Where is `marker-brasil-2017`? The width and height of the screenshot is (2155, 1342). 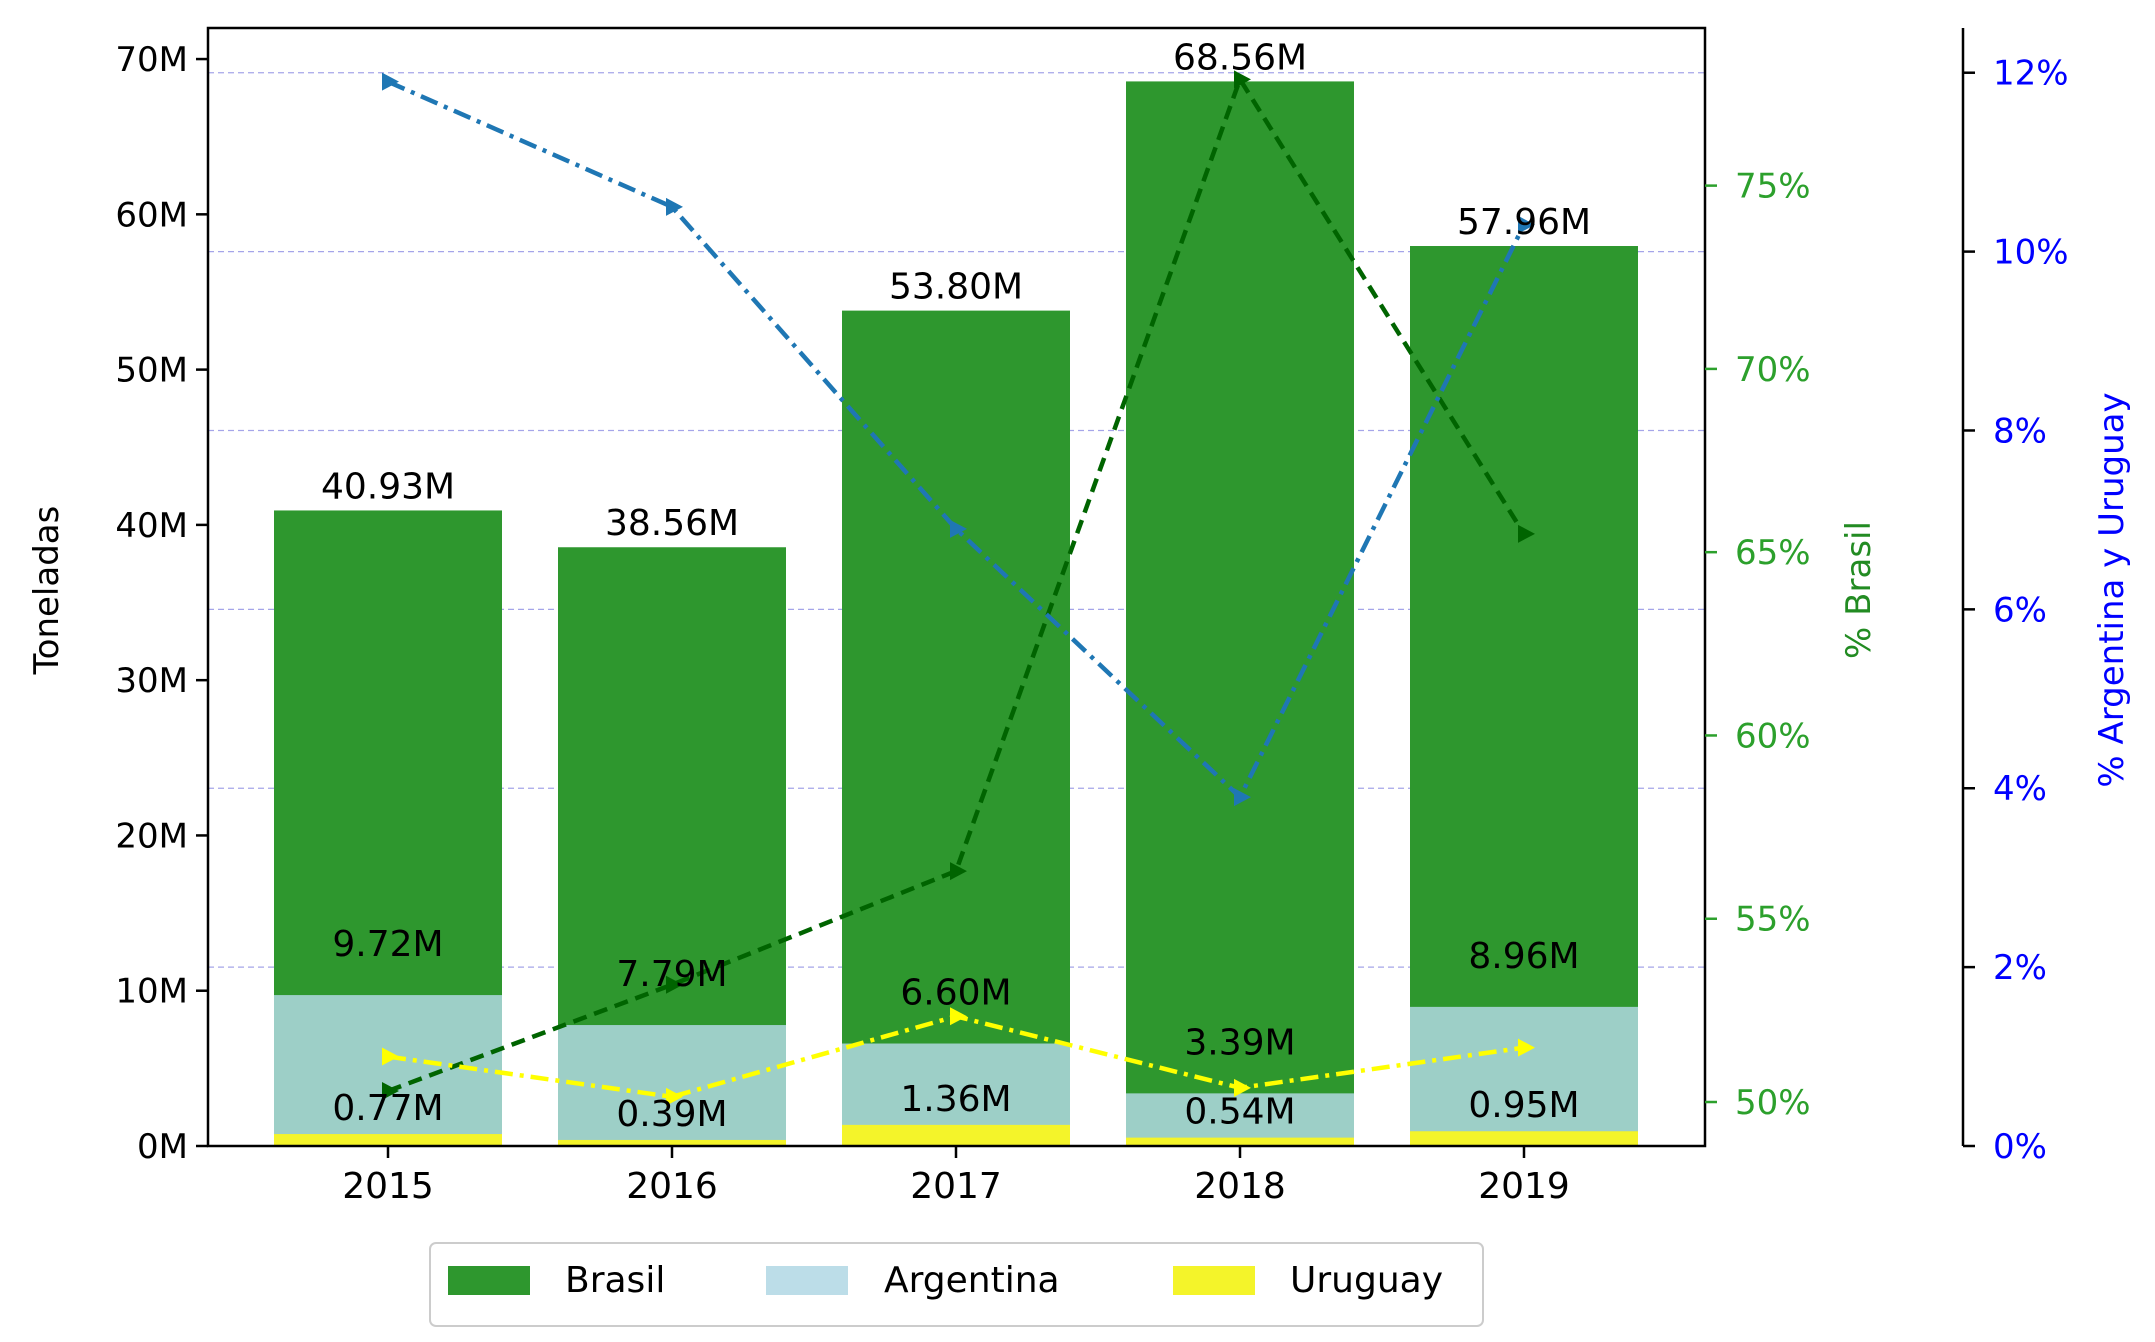 marker-brasil-2017 is located at coordinates (958, 871).